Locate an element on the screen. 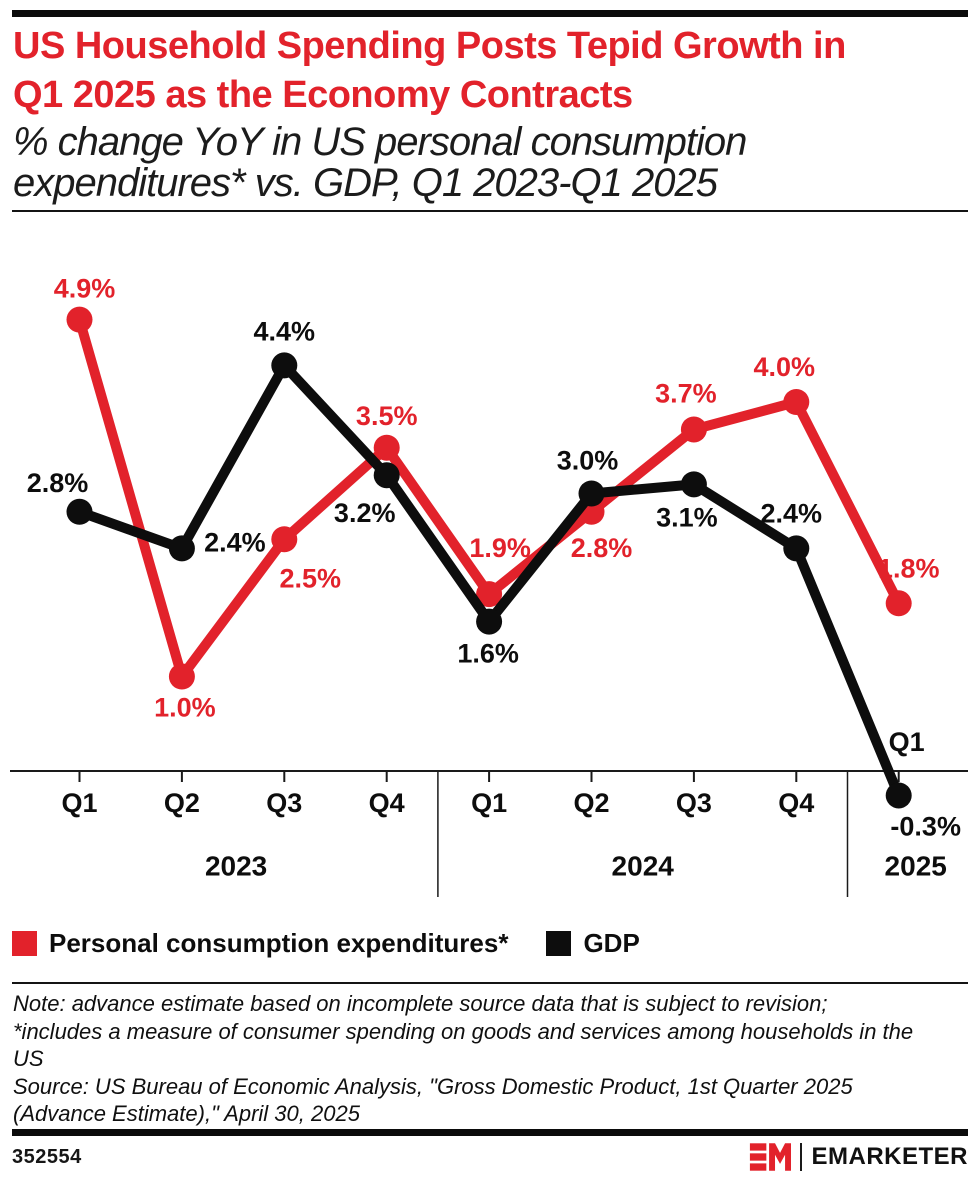  year-label: 2023 is located at coordinates (236, 866).